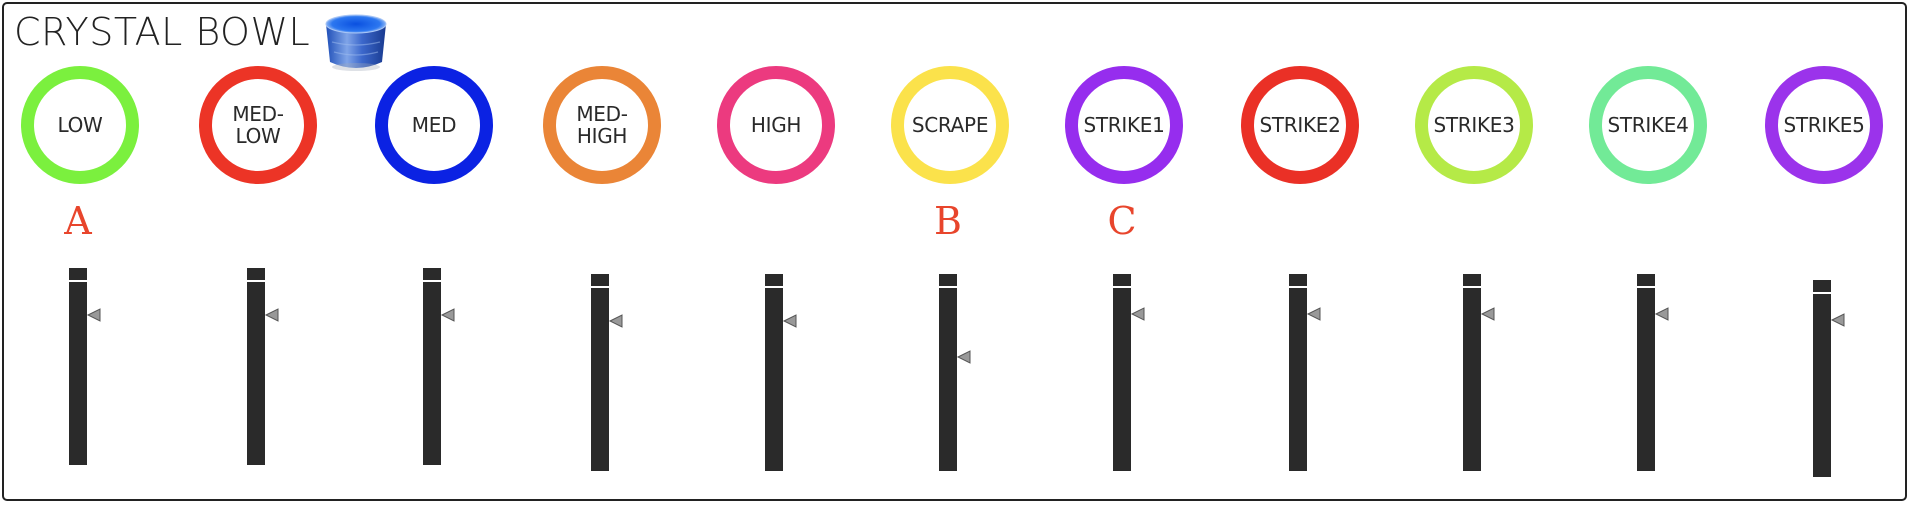  I want to click on pad-label: STRIKE3, so click(1474, 125).